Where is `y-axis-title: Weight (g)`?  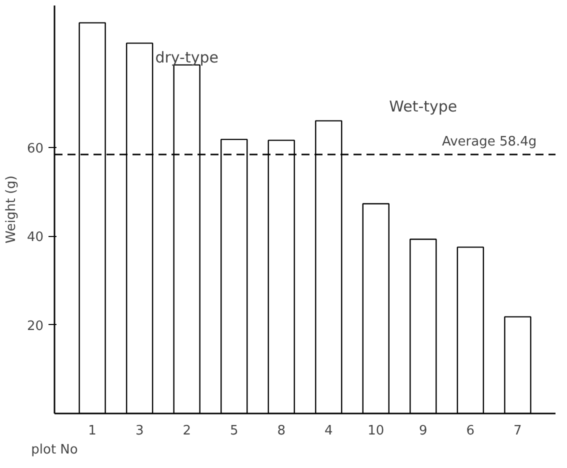 y-axis-title: Weight (g) is located at coordinates (11, 210).